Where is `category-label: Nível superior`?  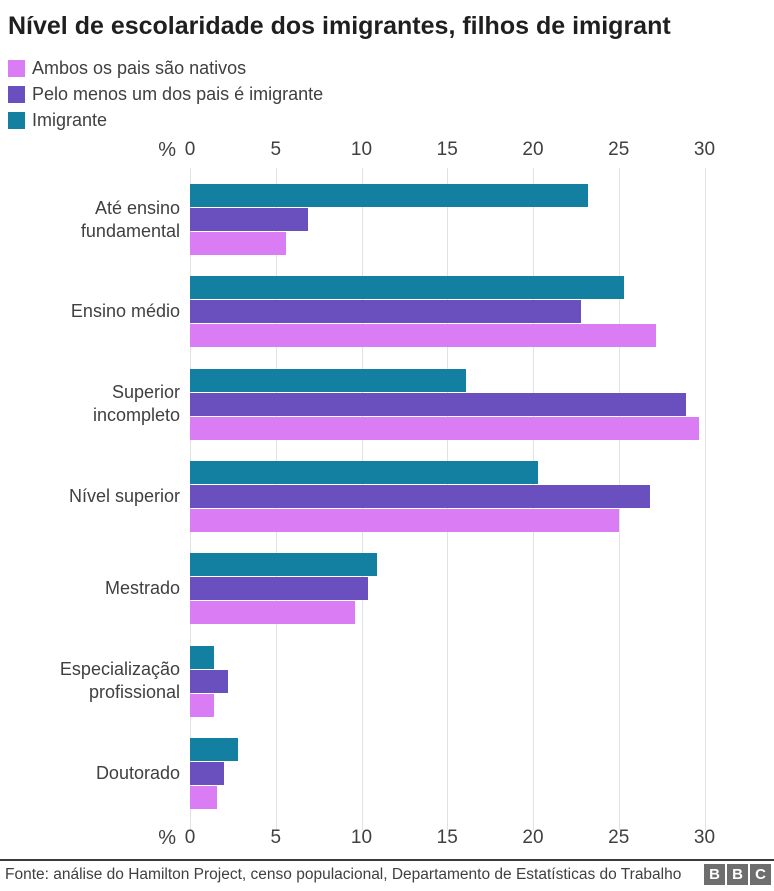
category-label: Nível superior is located at coordinates (124, 495).